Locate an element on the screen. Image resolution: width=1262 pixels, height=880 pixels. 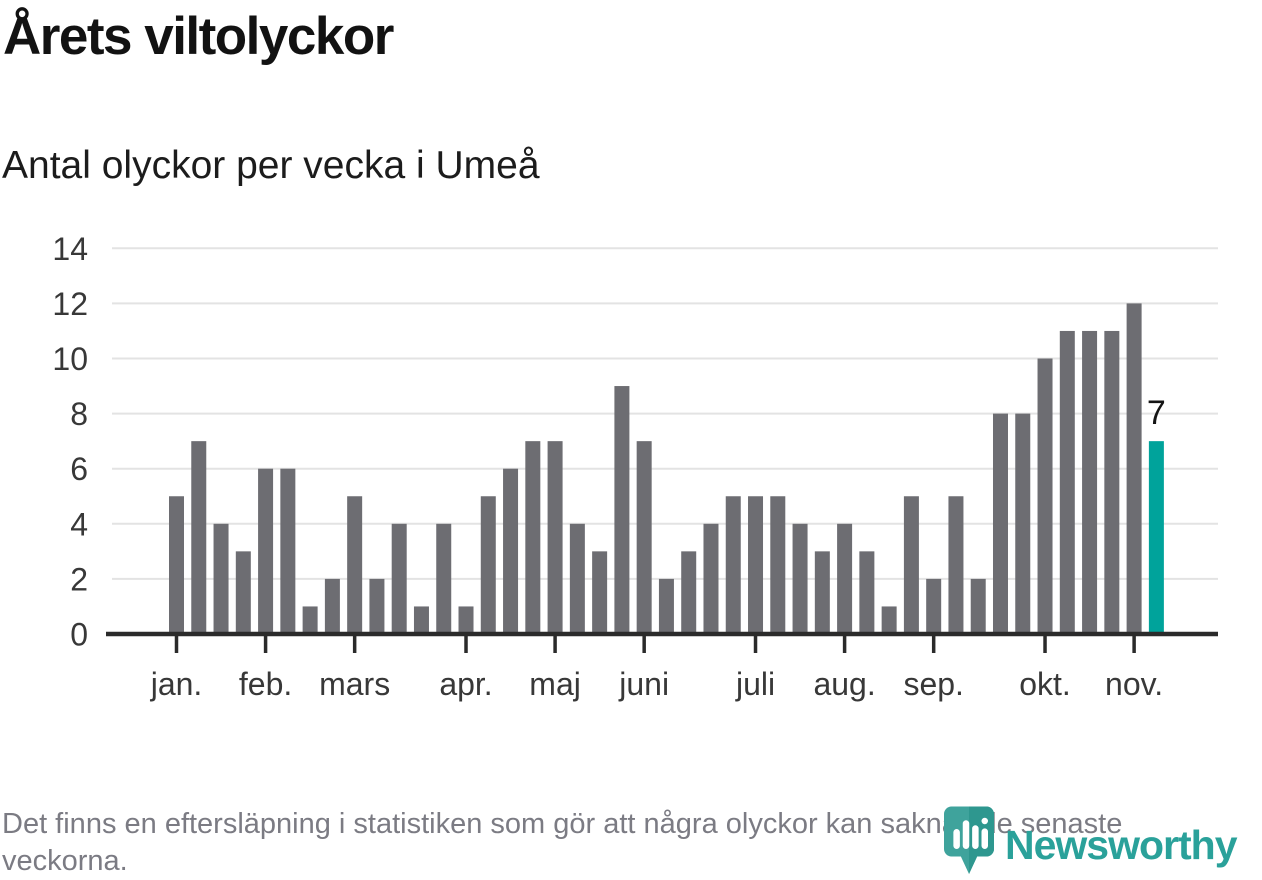
y-tick-label: 6 is located at coordinates (79, 469).